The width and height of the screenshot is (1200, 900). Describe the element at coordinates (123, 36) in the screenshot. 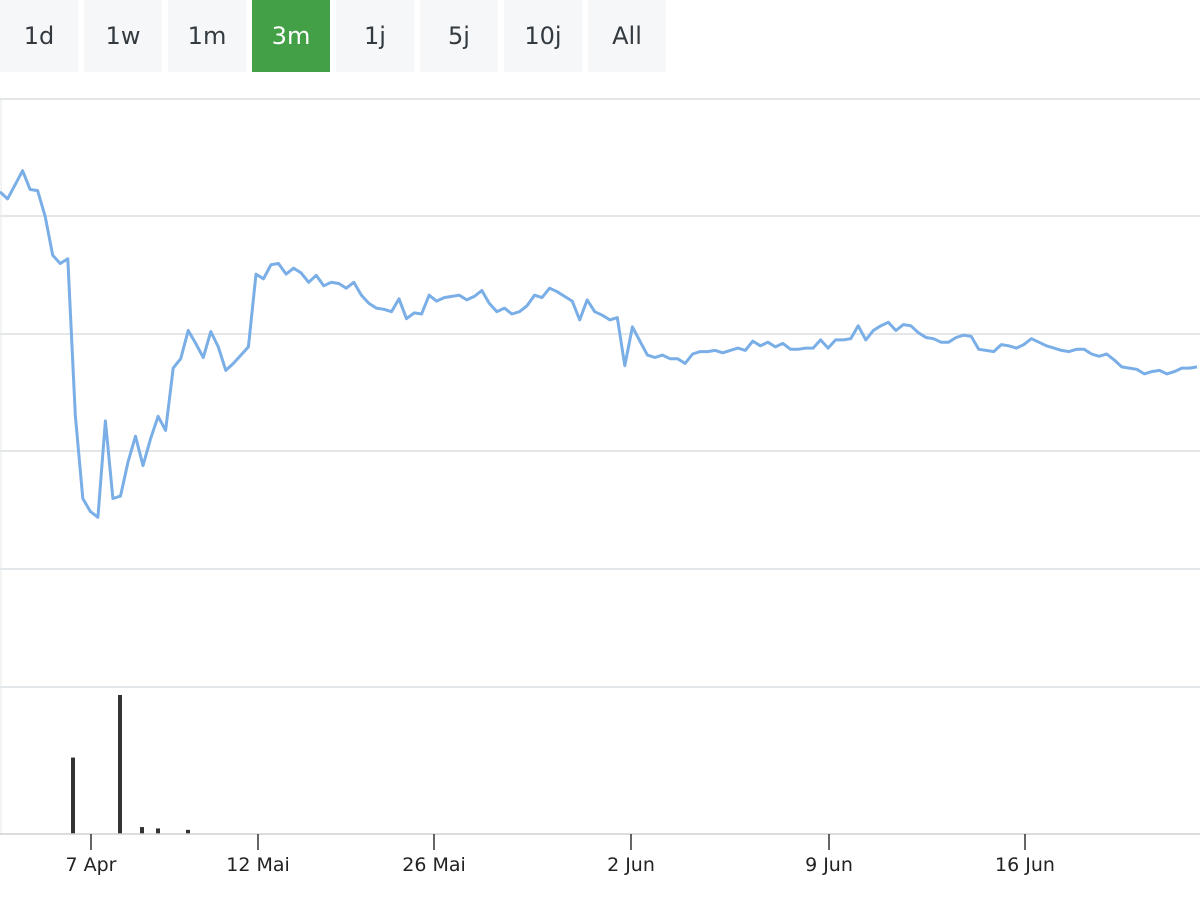

I see `range-button-1w: 1w` at that location.